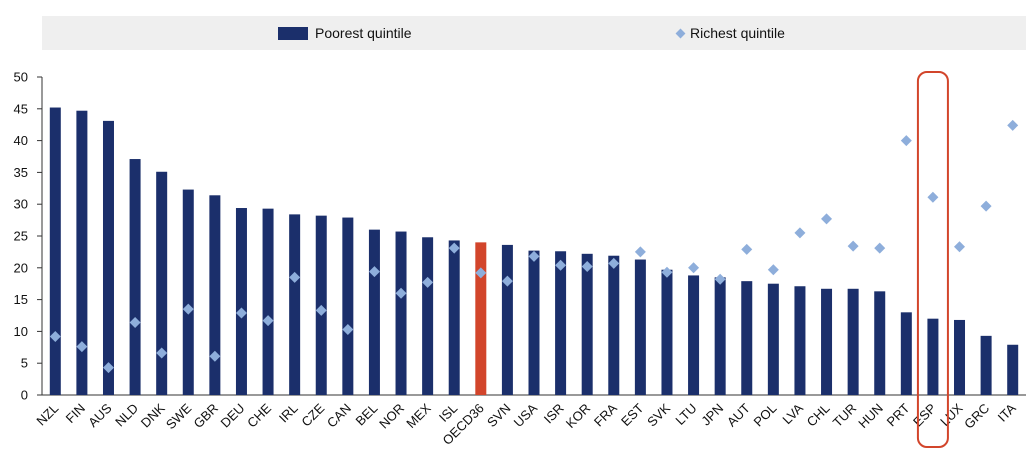 This screenshot has height=449, width=1026. Describe the element at coordinates (578, 416) in the screenshot. I see `x-tick-label: KOR` at that location.